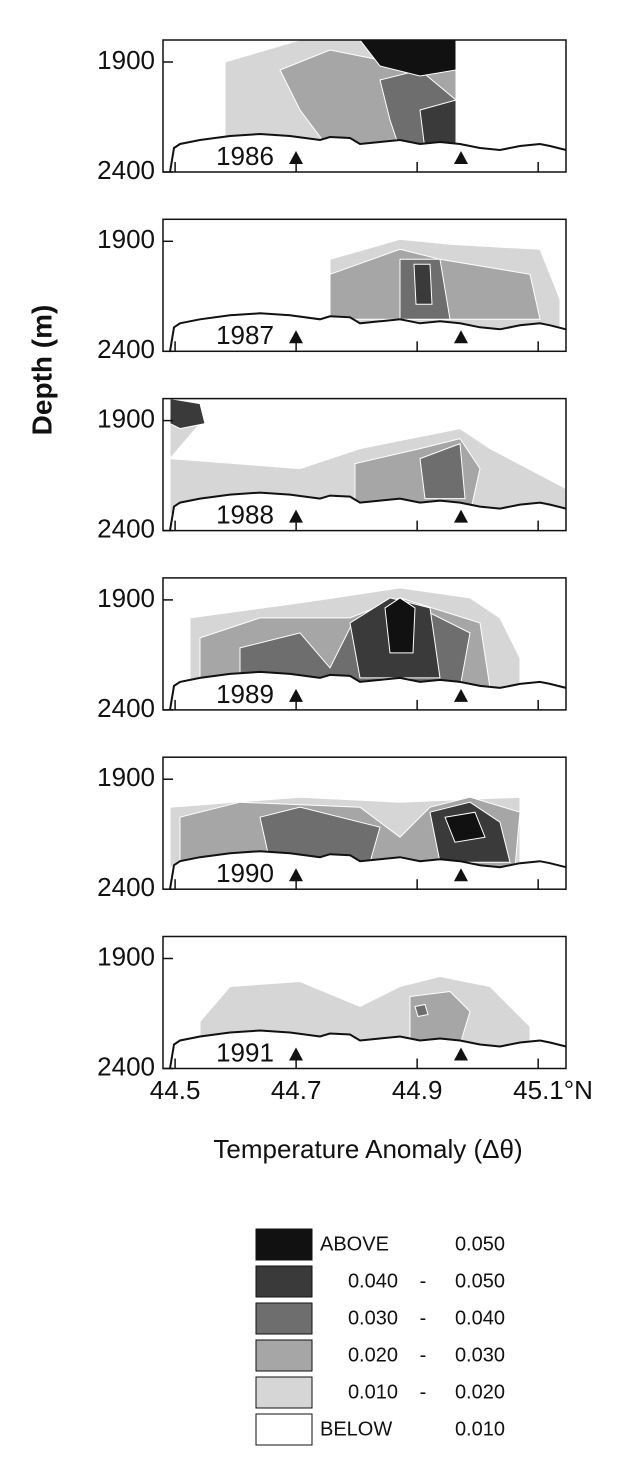  Describe the element at coordinates (245, 514) in the screenshot. I see `year-label: 1988` at that location.